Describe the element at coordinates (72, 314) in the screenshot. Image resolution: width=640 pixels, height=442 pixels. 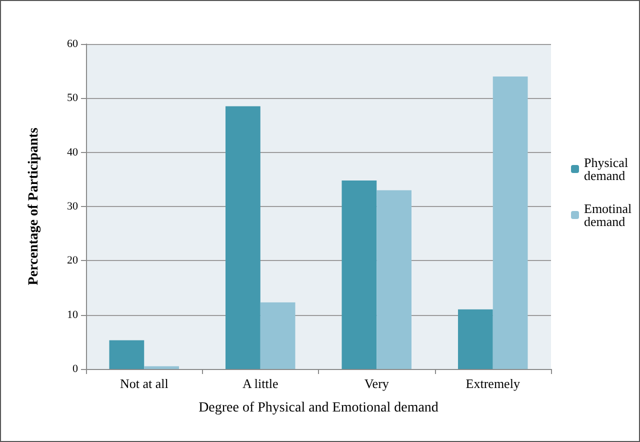
I see `y-tick-label: 10` at that location.